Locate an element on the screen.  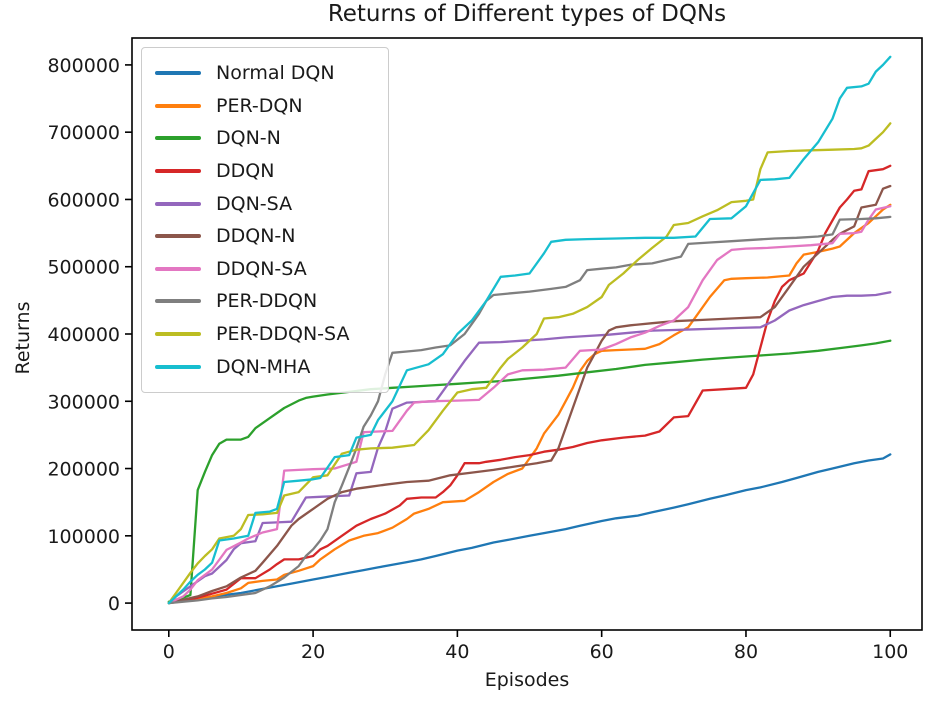
legend-item: DDQN-N is located at coordinates (265, 236).